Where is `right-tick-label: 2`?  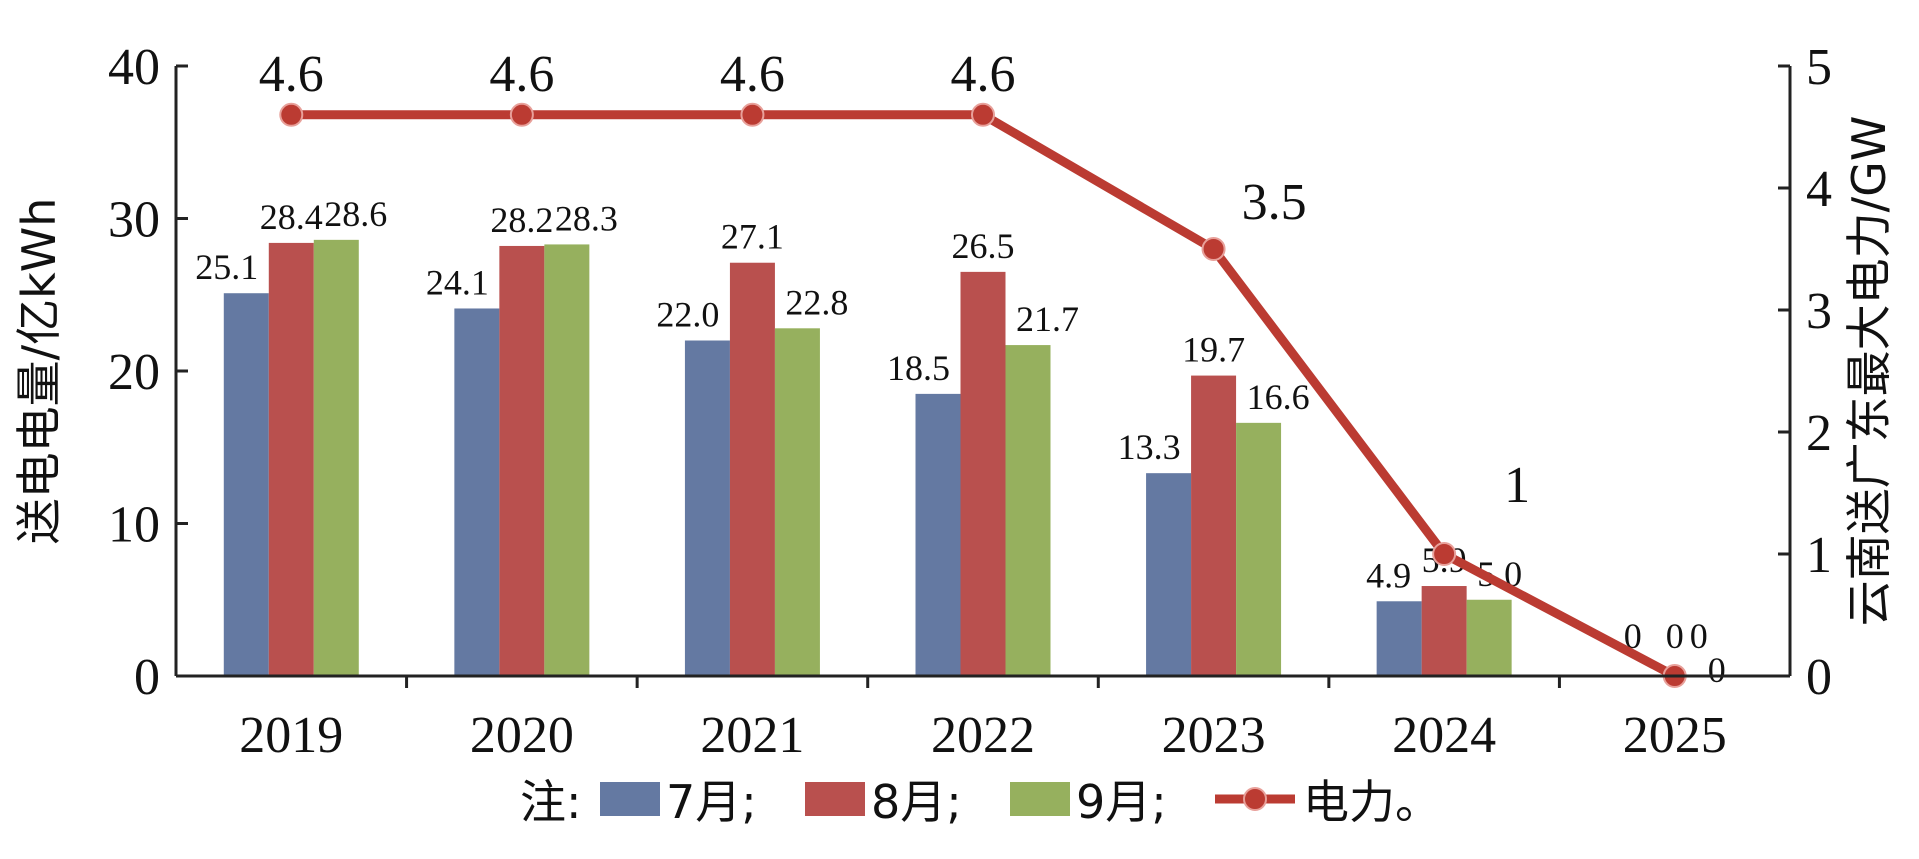
right-tick-label: 2 is located at coordinates (1819, 433).